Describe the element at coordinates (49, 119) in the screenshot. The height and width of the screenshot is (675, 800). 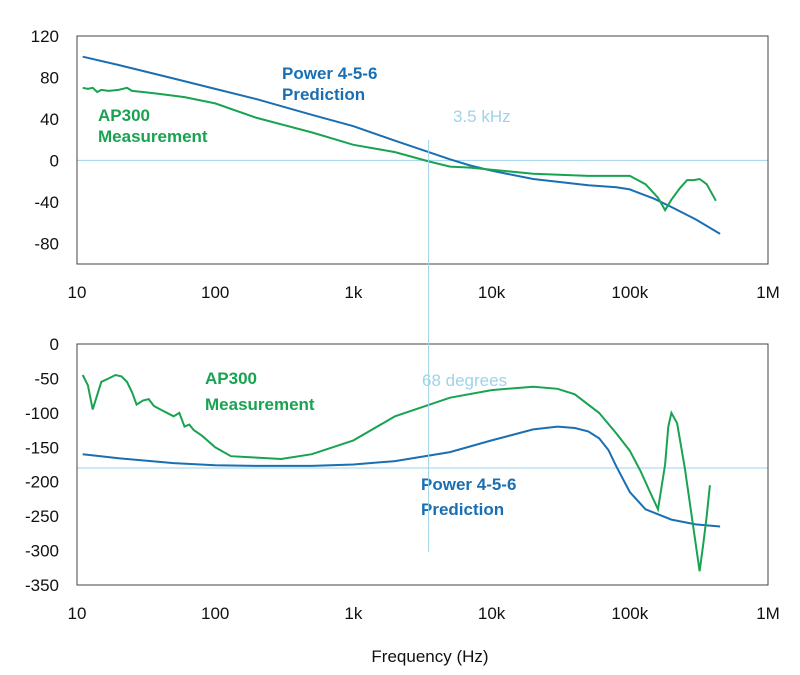
I see `magnitude-y-tick-label: 40` at that location.